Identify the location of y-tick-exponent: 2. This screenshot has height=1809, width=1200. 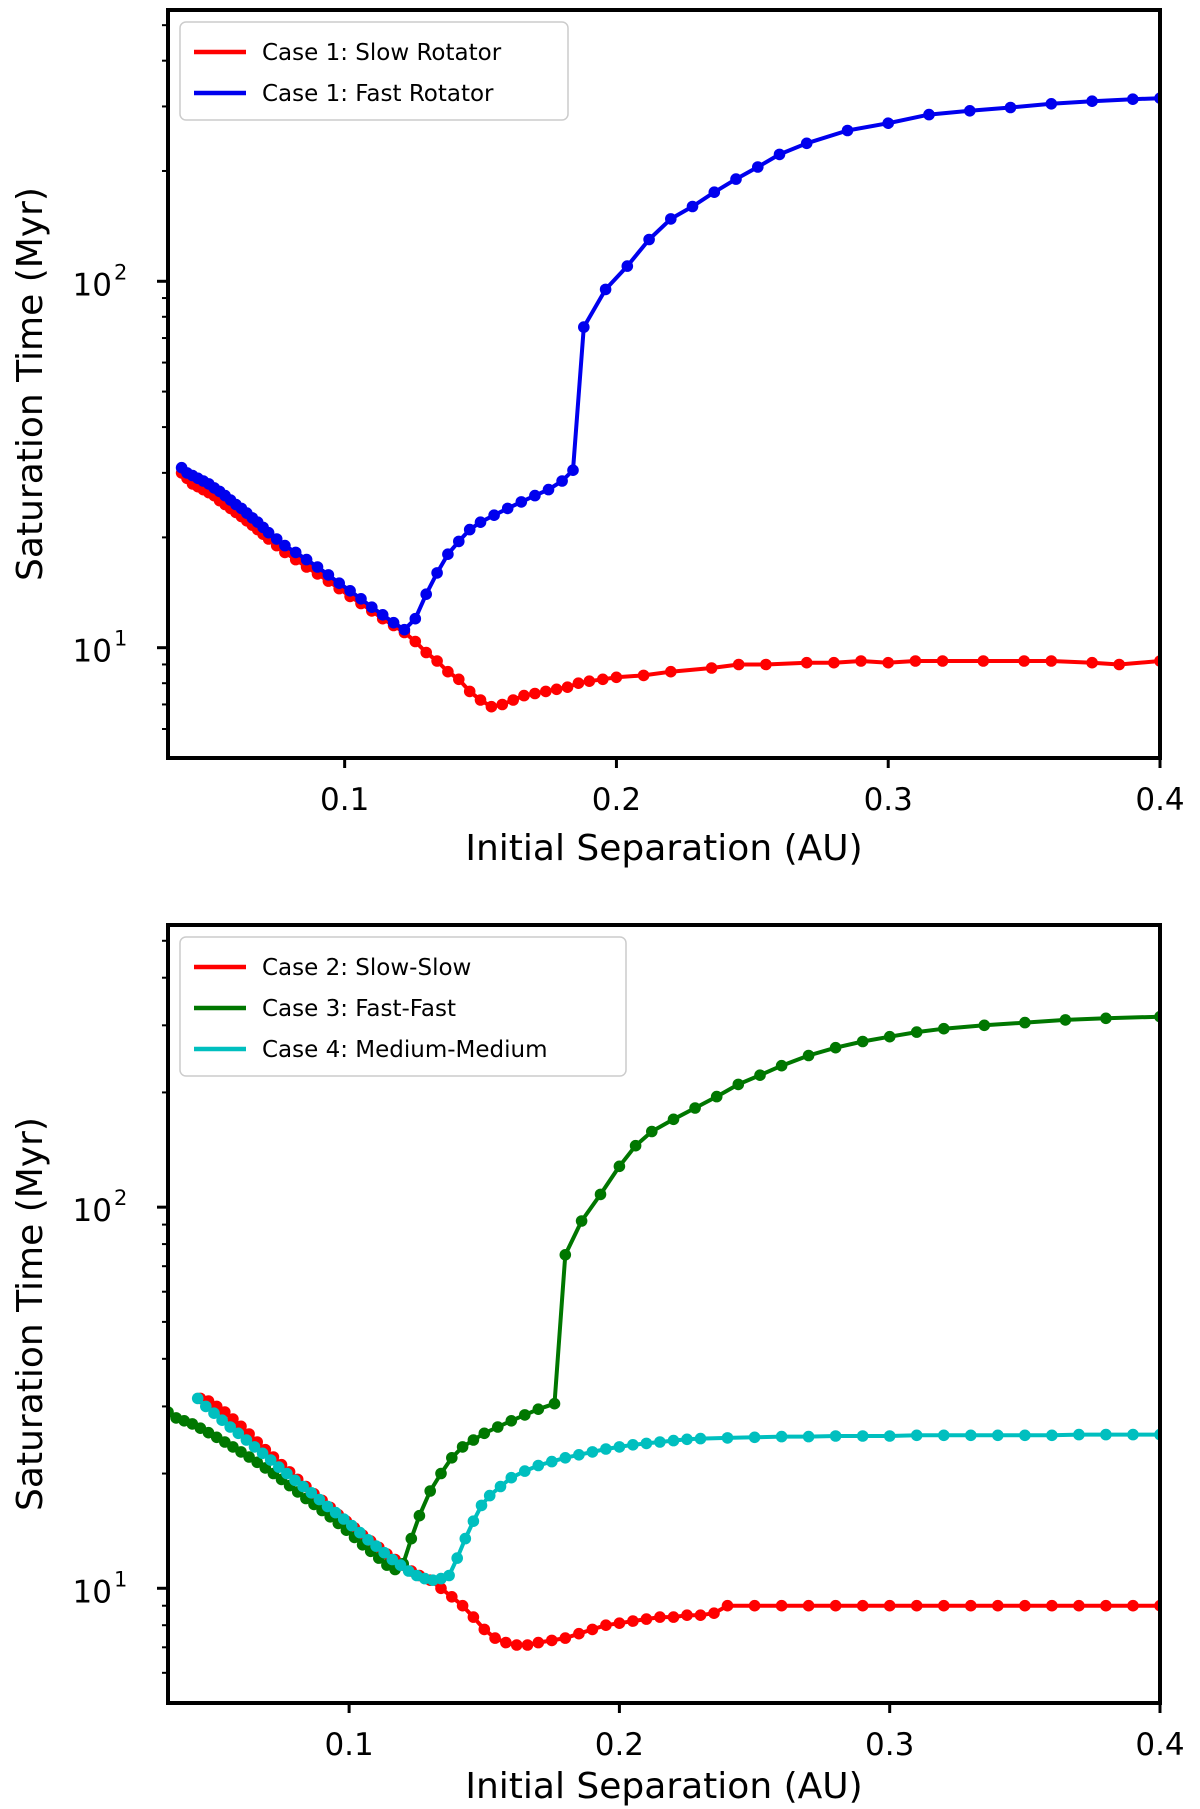
(120, 272).